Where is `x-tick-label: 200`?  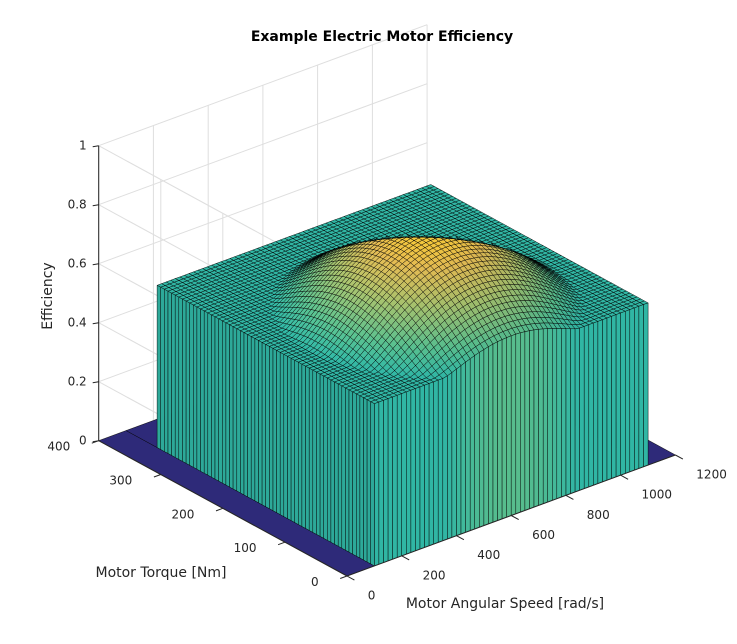 x-tick-label: 200 is located at coordinates (434, 575).